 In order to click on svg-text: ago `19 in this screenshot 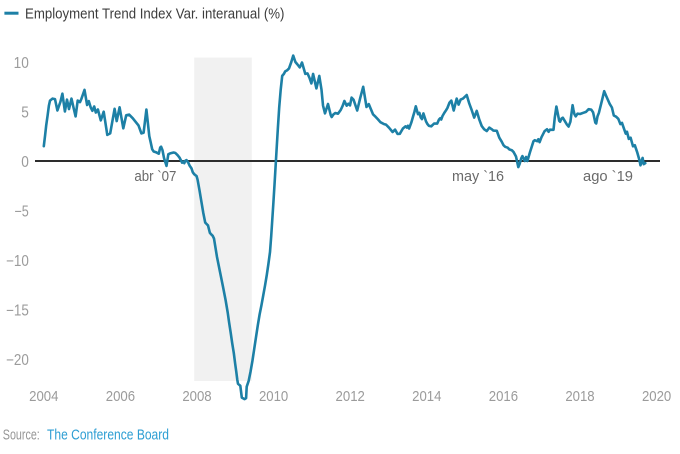, I will do `click(608, 177)`.